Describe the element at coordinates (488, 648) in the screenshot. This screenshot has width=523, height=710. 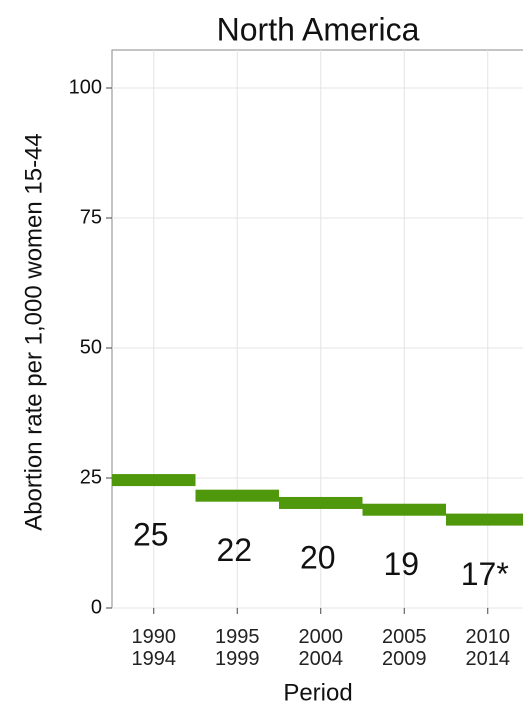
I see `x-tick-label: 2010 2014` at that location.